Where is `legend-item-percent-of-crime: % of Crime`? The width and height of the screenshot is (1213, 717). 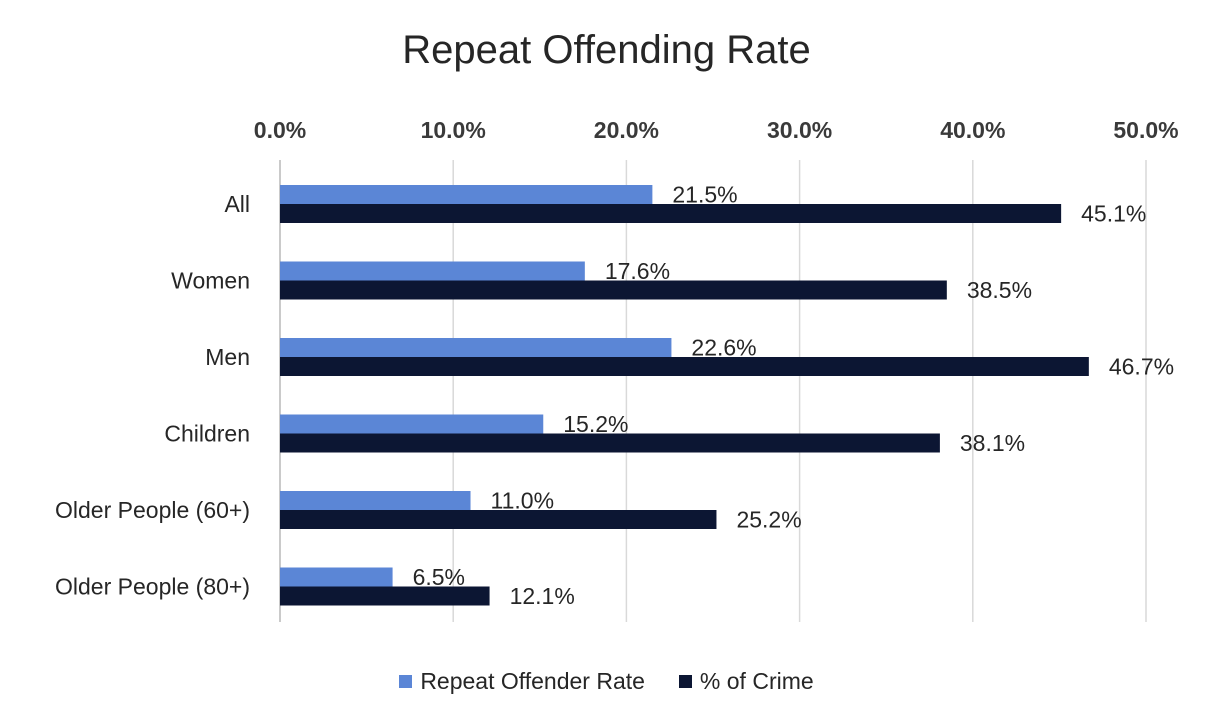
legend-item-percent-of-crime: % of Crime is located at coordinates (746, 681).